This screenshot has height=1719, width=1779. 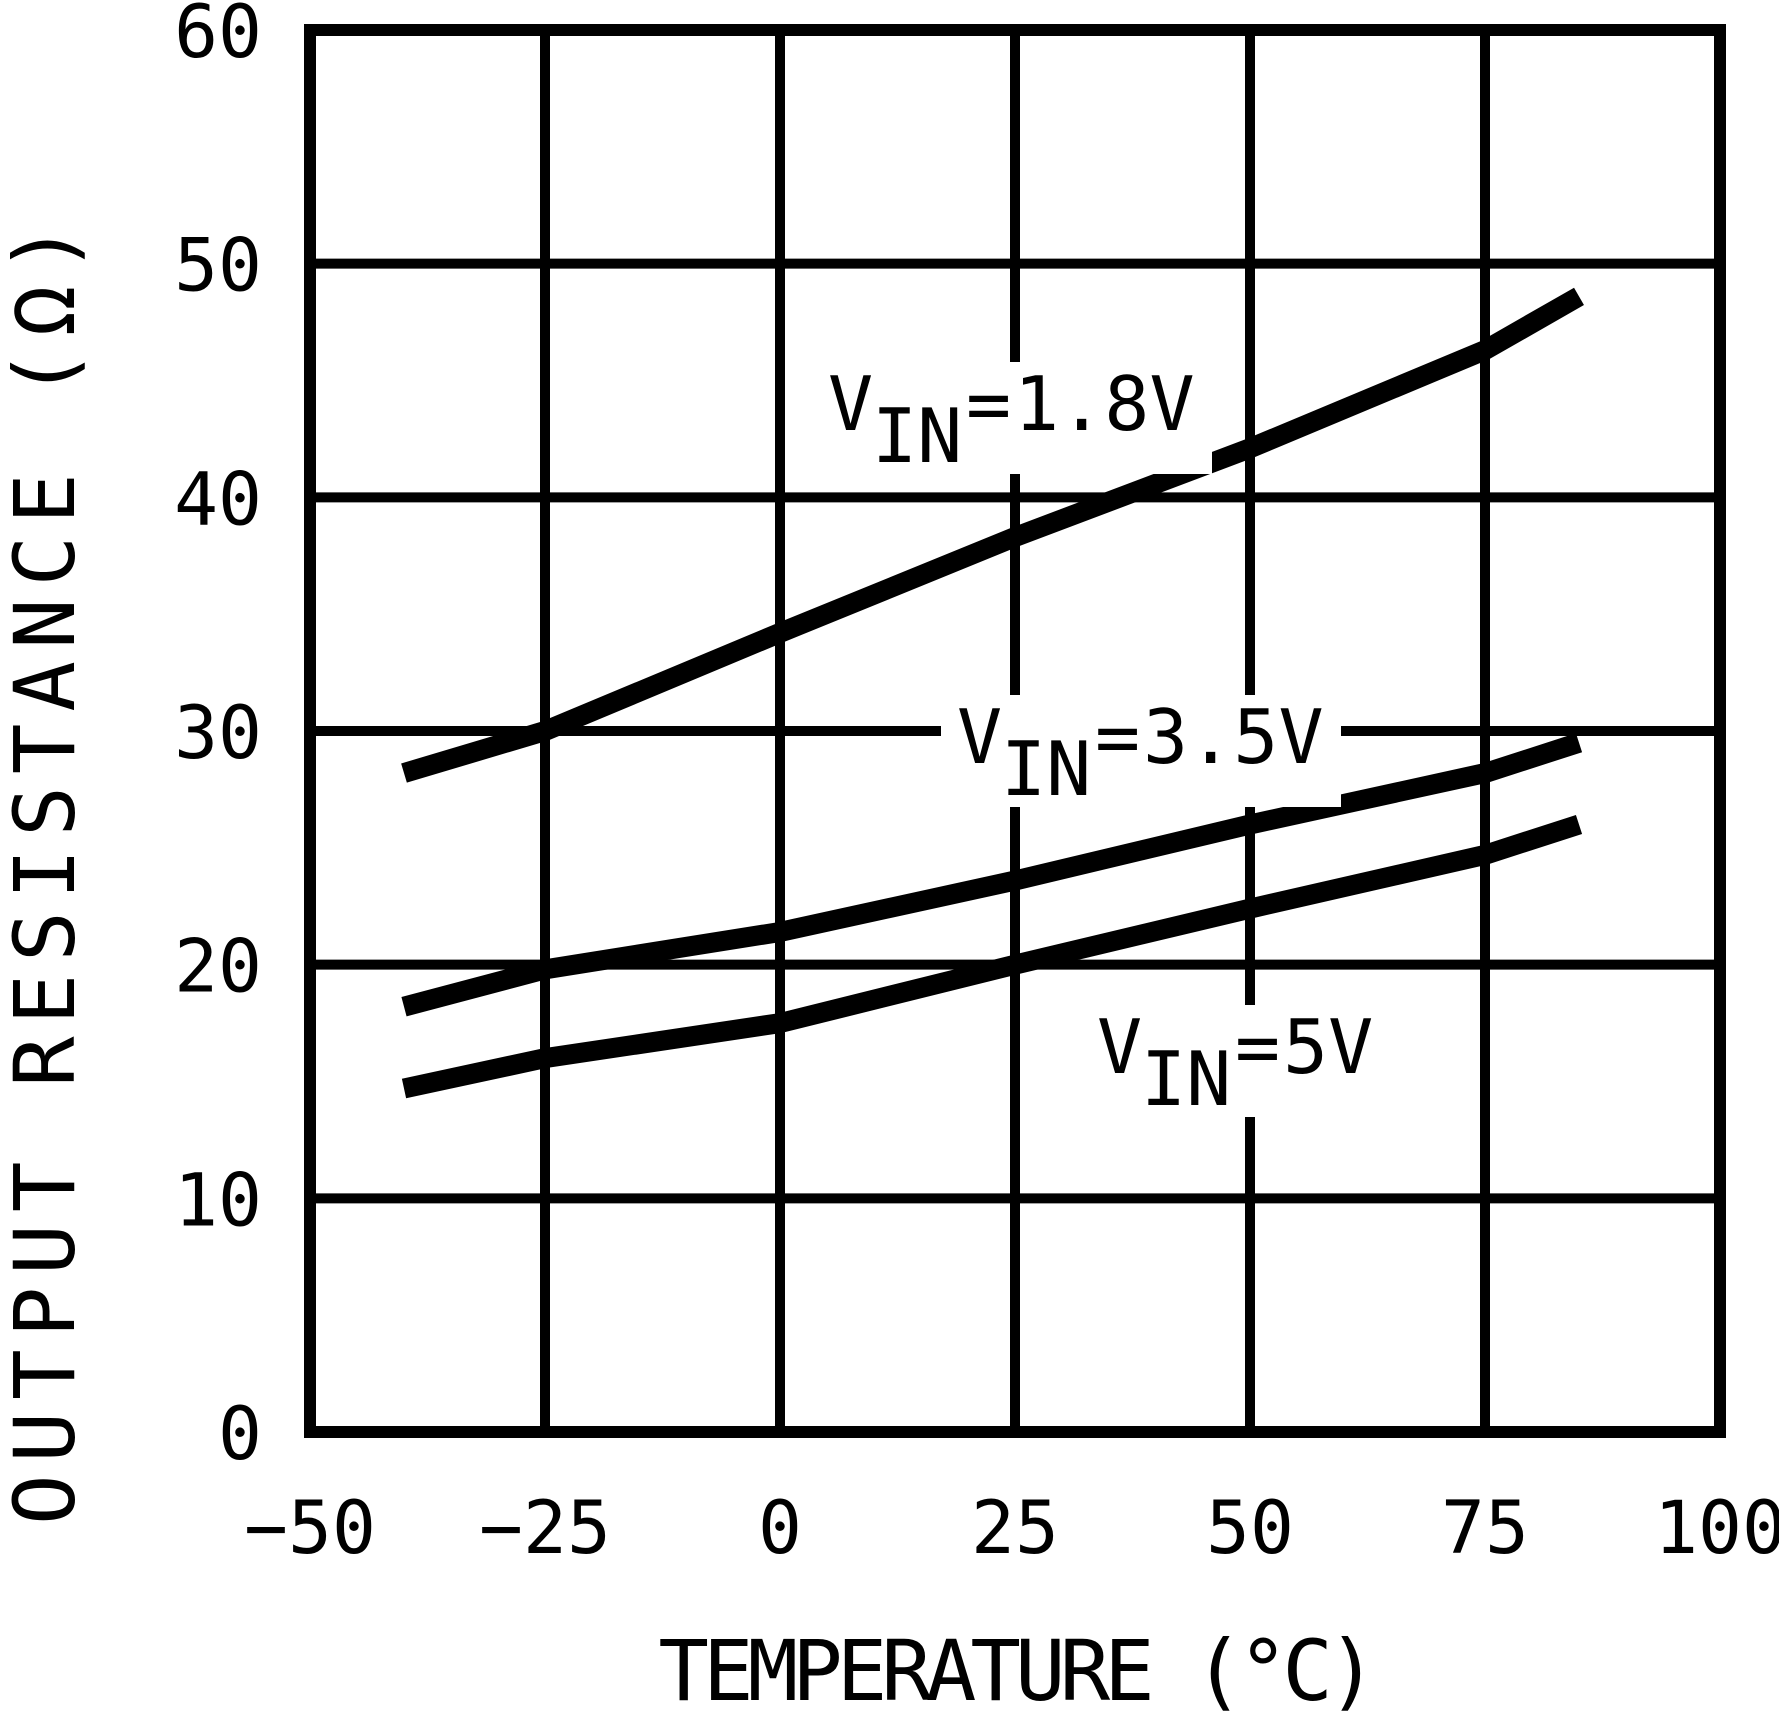 I want to click on x-axis-title: TEMPERATURE (°C), so click(x=1014, y=1670).